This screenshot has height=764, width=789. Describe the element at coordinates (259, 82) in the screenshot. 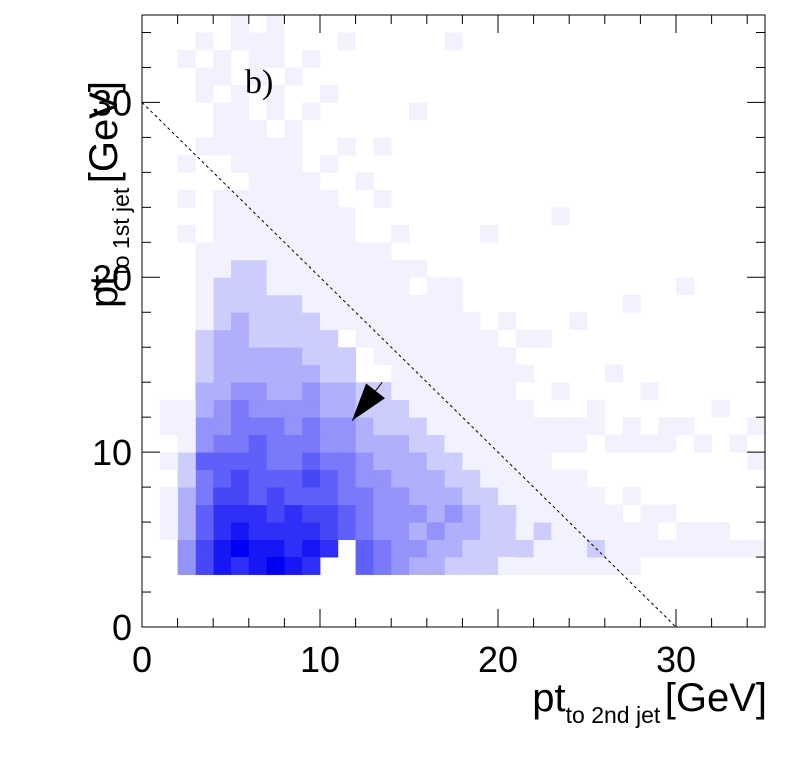

I see `panel-label: b)` at that location.